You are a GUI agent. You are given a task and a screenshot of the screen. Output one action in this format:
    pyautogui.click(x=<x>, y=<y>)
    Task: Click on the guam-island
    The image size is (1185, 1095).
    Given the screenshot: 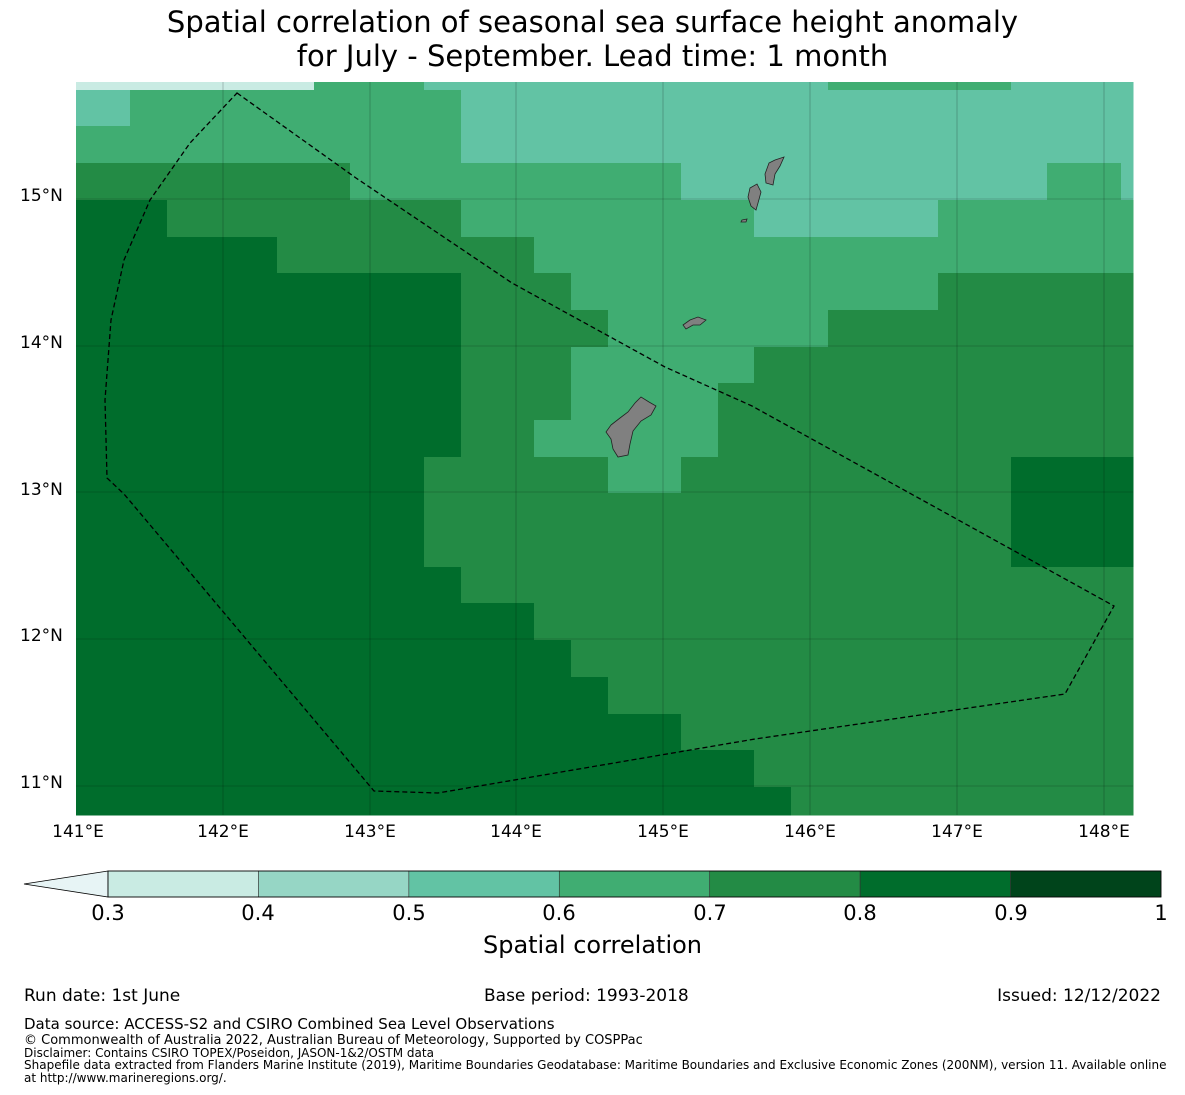 What is the action you would take?
    pyautogui.click(x=631, y=427)
    